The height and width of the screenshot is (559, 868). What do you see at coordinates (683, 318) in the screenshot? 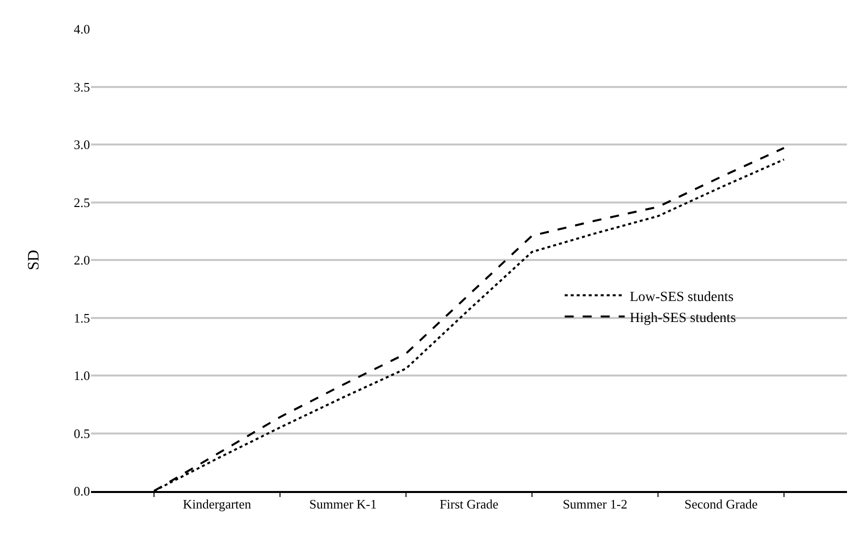
I see `legend-label: High-SES students` at bounding box center [683, 318].